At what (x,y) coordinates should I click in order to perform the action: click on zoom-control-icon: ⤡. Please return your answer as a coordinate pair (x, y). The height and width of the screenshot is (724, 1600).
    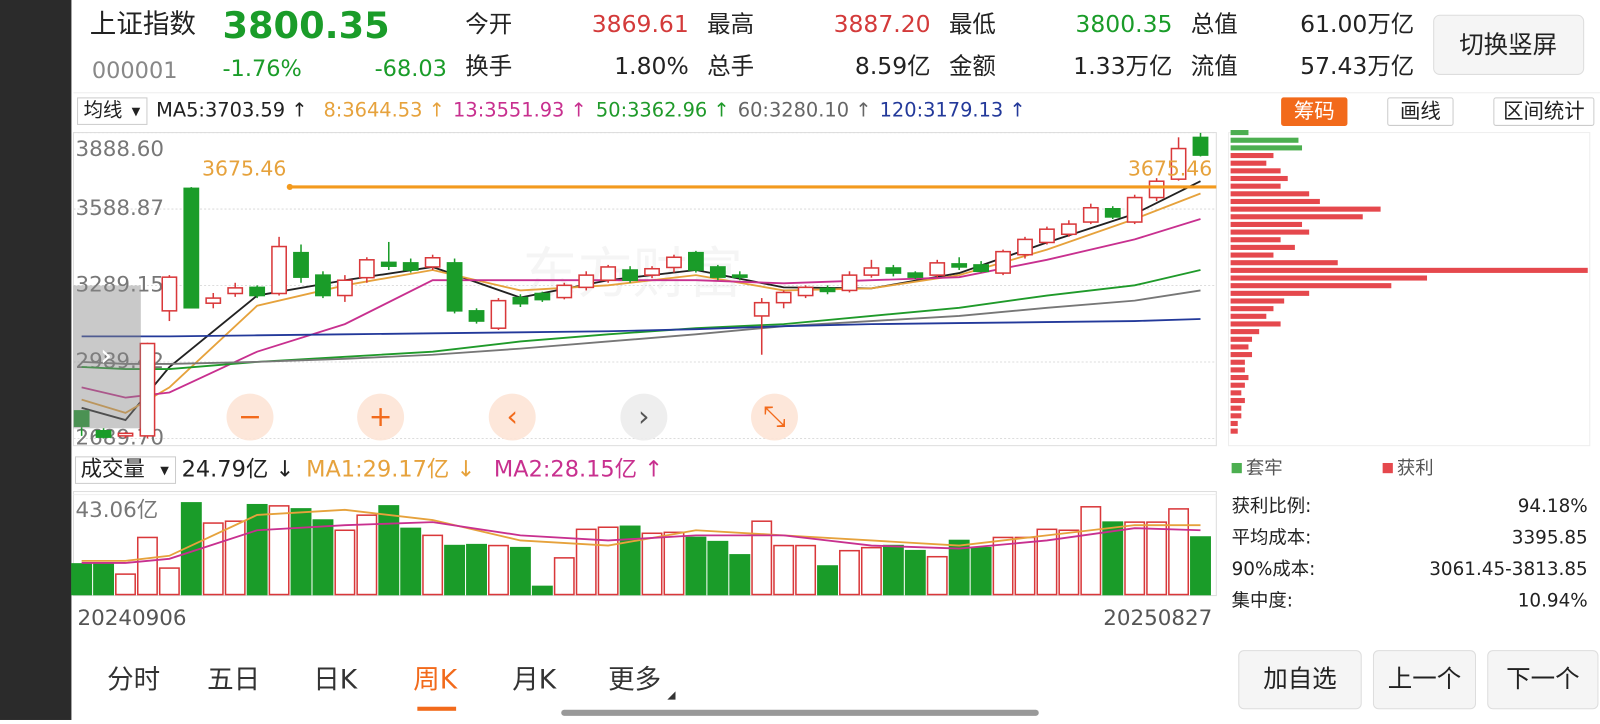
    Looking at the image, I should click on (774, 416).